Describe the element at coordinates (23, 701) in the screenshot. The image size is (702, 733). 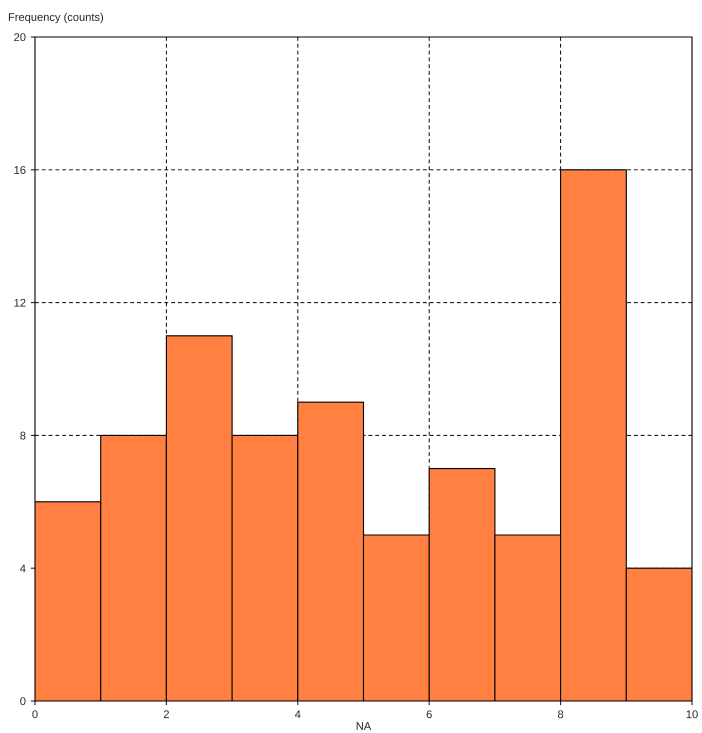
I see `y-tick-label: 0` at that location.